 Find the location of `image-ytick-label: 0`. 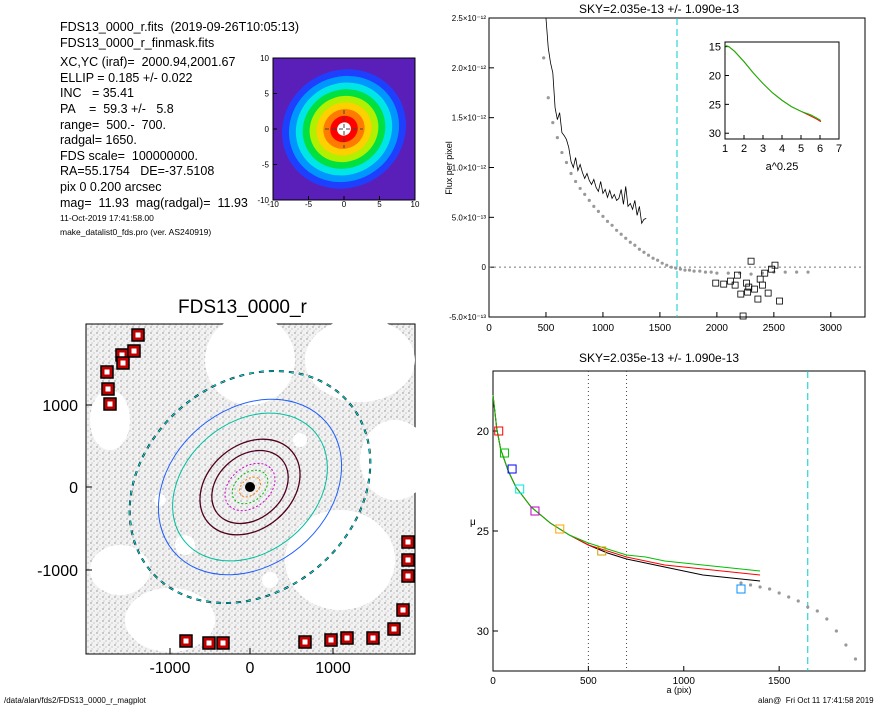

image-ytick-label: 0 is located at coordinates (73, 488).